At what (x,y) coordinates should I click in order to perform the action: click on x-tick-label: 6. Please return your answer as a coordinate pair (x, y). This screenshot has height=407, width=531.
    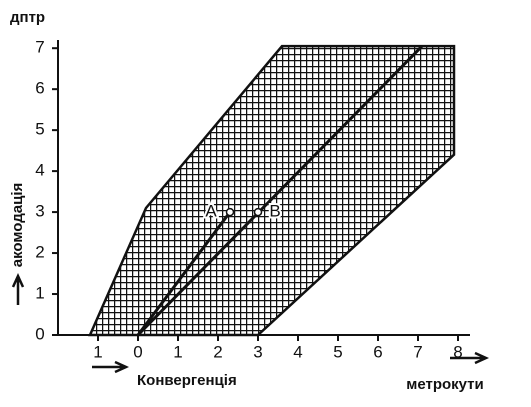
    Looking at the image, I should click on (377, 351).